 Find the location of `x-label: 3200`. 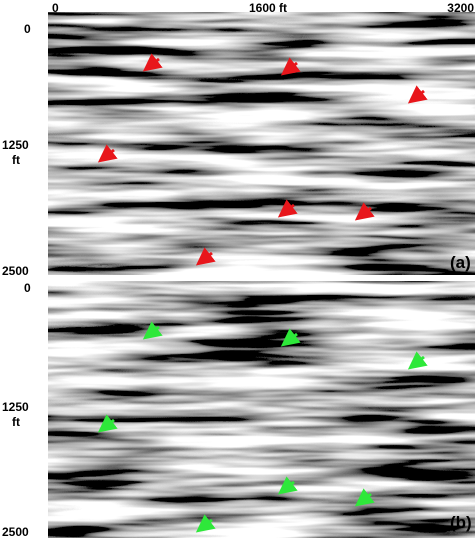

x-label: 3200 is located at coordinates (460, 8).